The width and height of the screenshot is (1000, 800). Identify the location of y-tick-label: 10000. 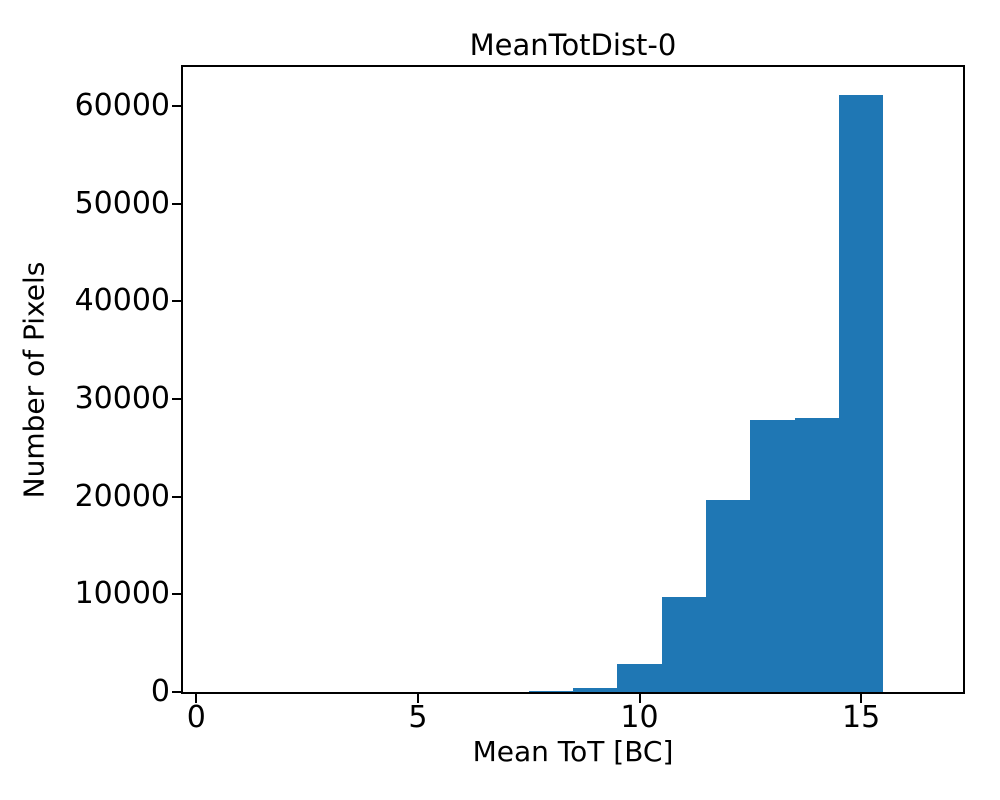
(122, 594).